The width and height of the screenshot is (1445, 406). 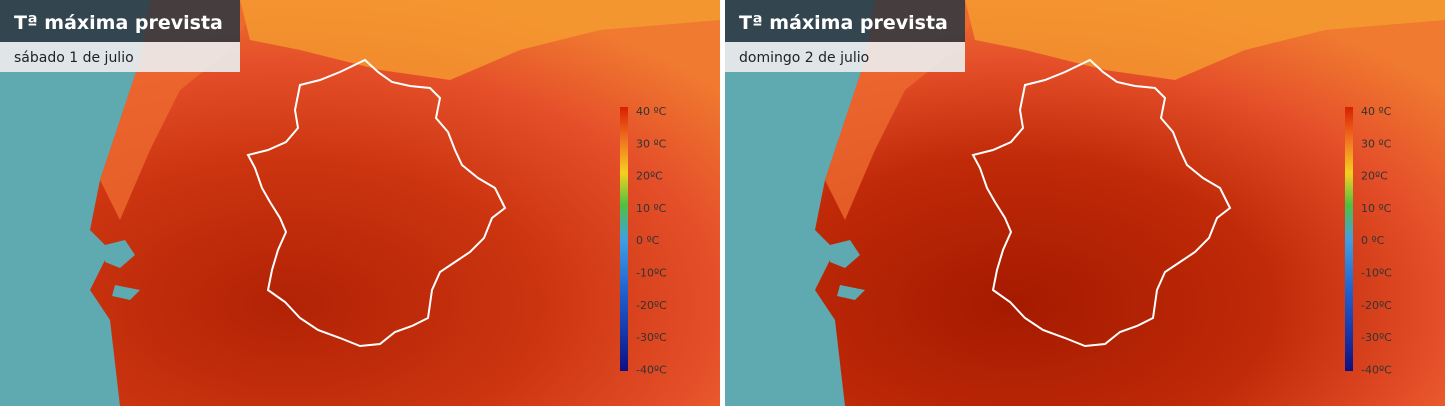 I want to click on subtitle: domingo 2 de julio, so click(x=804, y=58).